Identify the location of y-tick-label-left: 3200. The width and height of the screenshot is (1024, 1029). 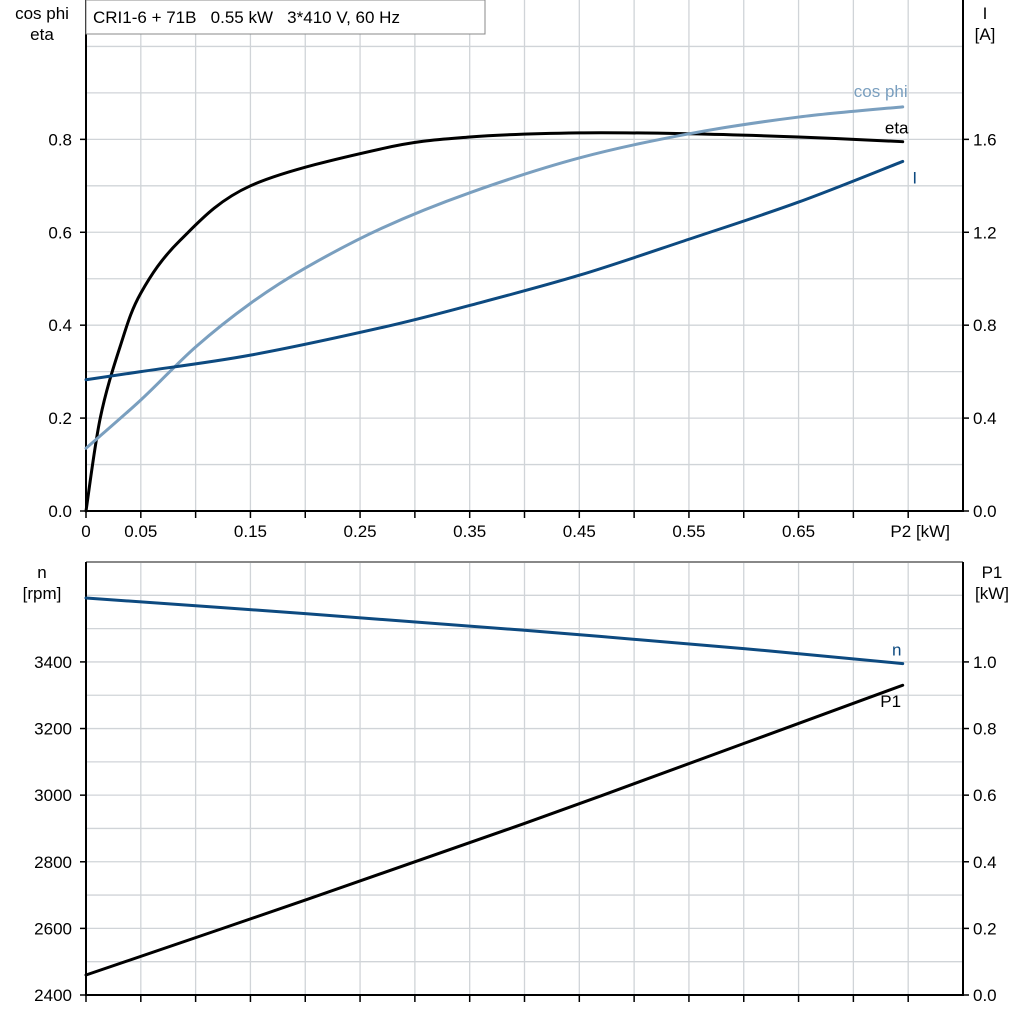
(53, 729).